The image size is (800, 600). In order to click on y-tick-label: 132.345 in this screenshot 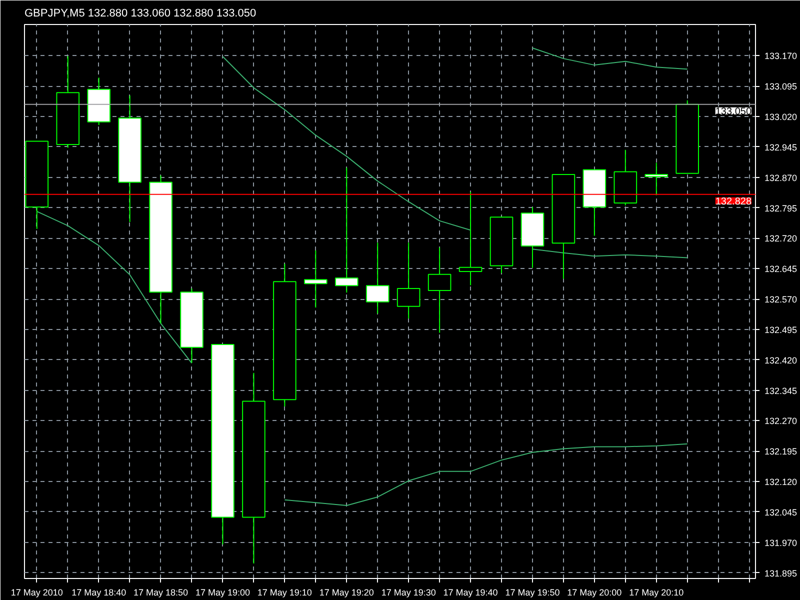, I will do `click(781, 391)`.